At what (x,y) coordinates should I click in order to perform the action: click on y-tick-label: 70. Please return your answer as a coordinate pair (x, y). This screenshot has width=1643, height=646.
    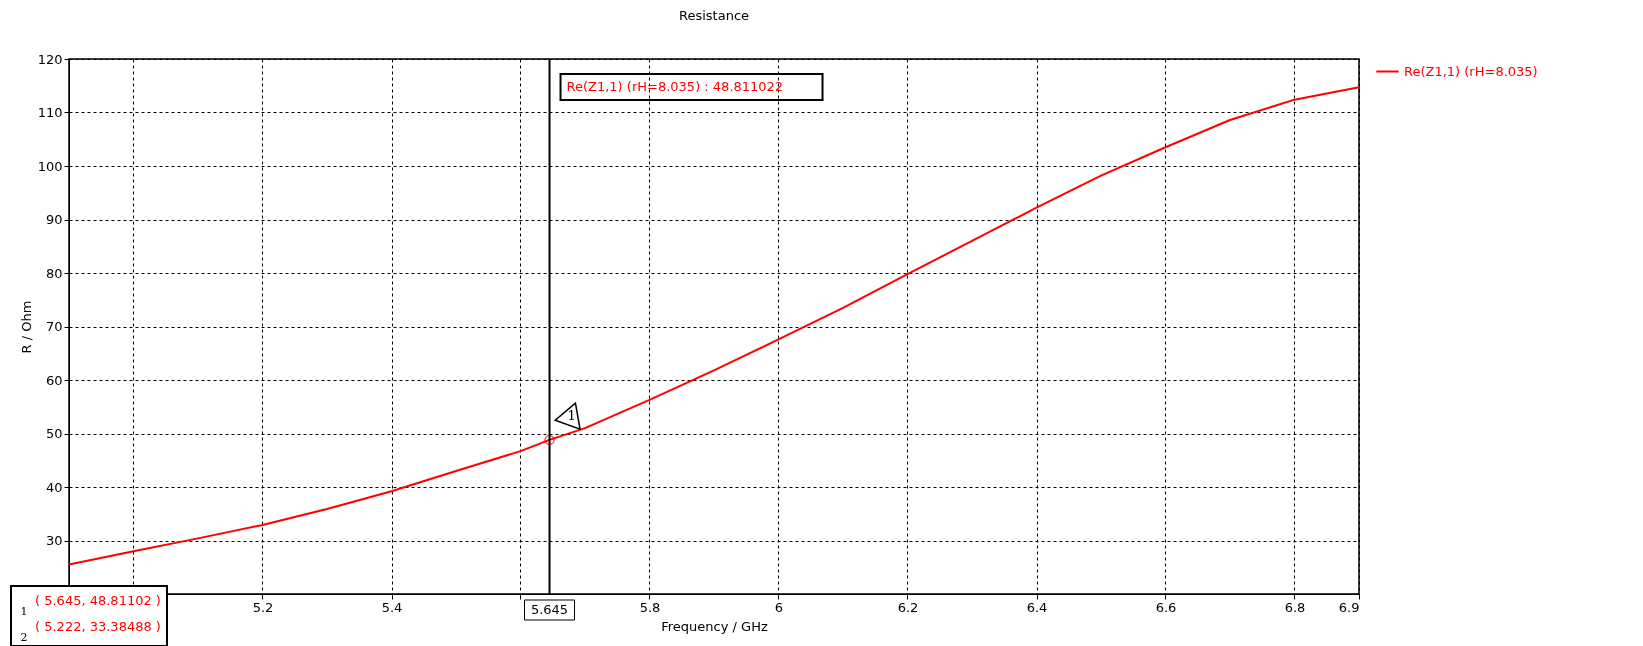
    Looking at the image, I should click on (54, 326).